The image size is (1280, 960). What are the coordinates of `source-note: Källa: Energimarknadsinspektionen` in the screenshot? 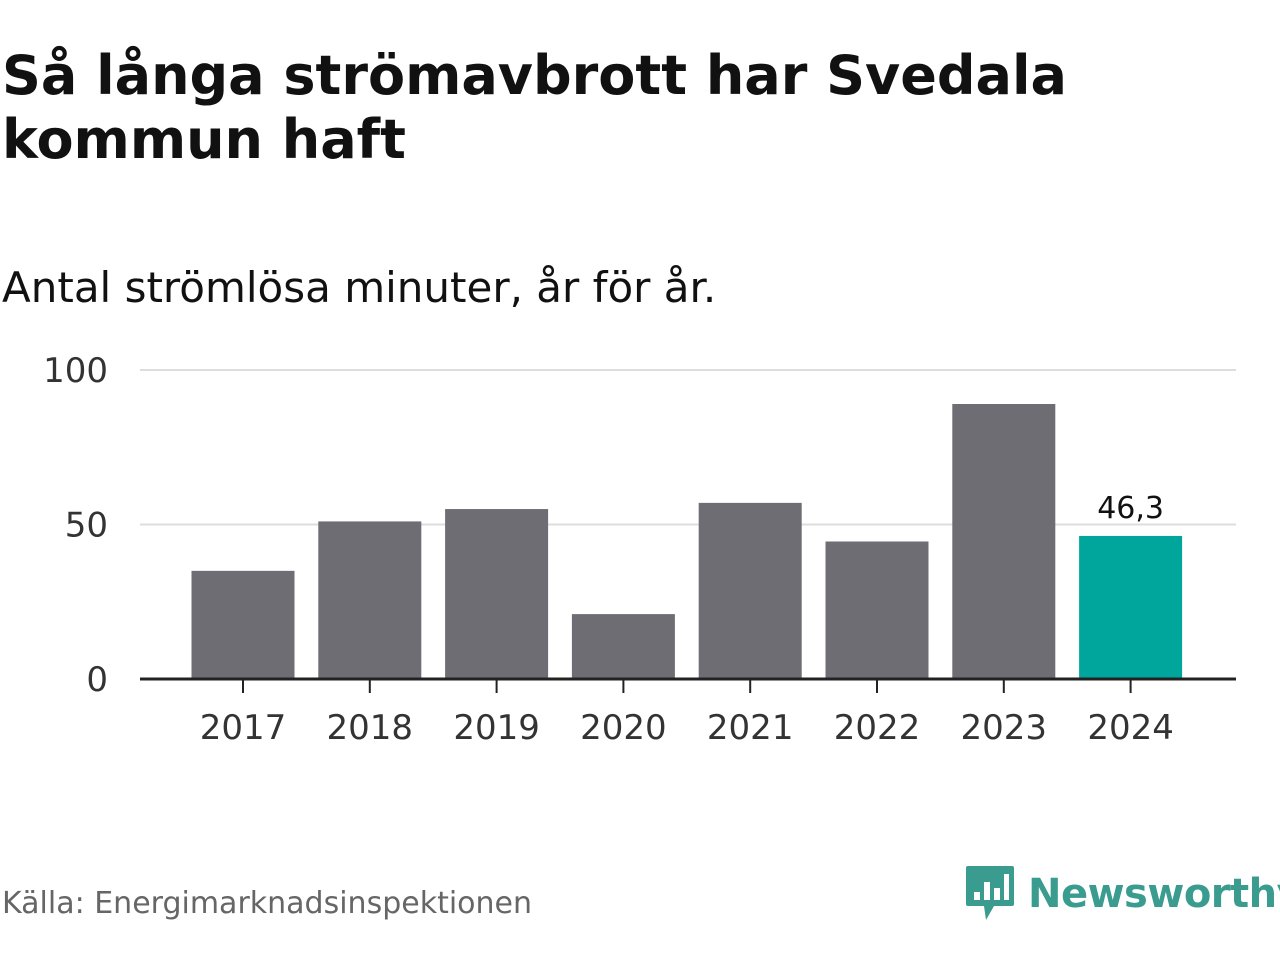 It's located at (267, 903).